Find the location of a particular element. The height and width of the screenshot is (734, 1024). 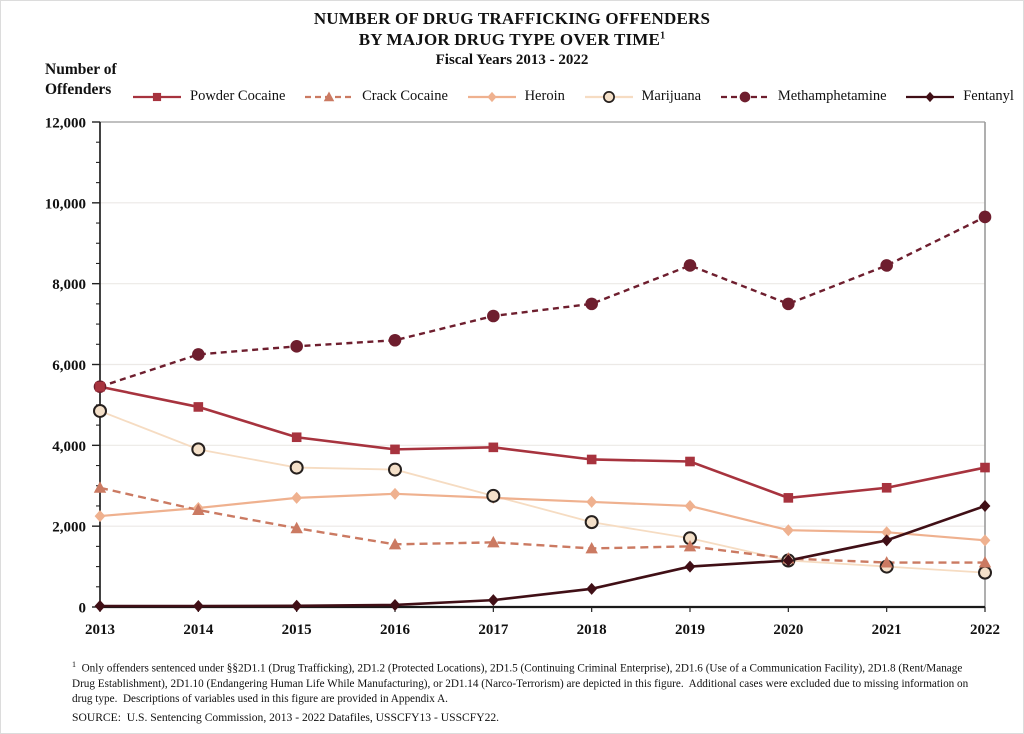

y-tick-label: 6,000 is located at coordinates (69, 366).